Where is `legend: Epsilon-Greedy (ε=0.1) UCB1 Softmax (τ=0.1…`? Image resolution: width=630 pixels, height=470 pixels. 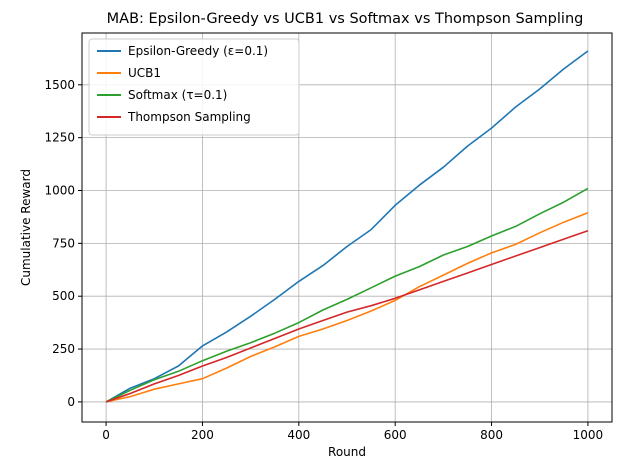
legend: Epsilon-Greedy (ε=0.1) UCB1 Softmax (τ=0.1… is located at coordinates (194, 87).